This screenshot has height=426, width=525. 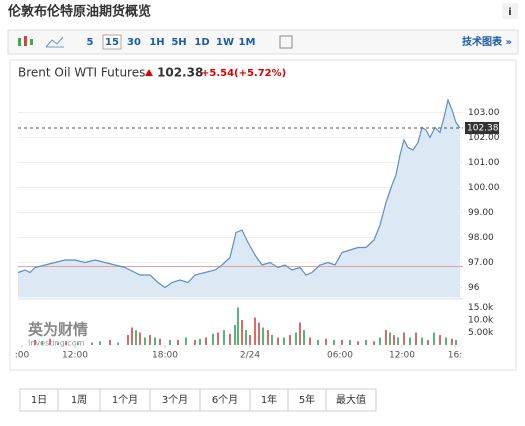 What do you see at coordinates (481, 321) in the screenshot?
I see `volume-tick-label: 10.0k` at bounding box center [481, 321].